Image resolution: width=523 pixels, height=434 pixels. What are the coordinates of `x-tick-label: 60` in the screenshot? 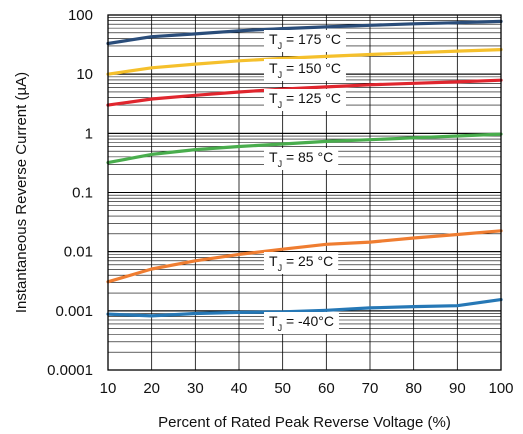 It's located at (326, 388).